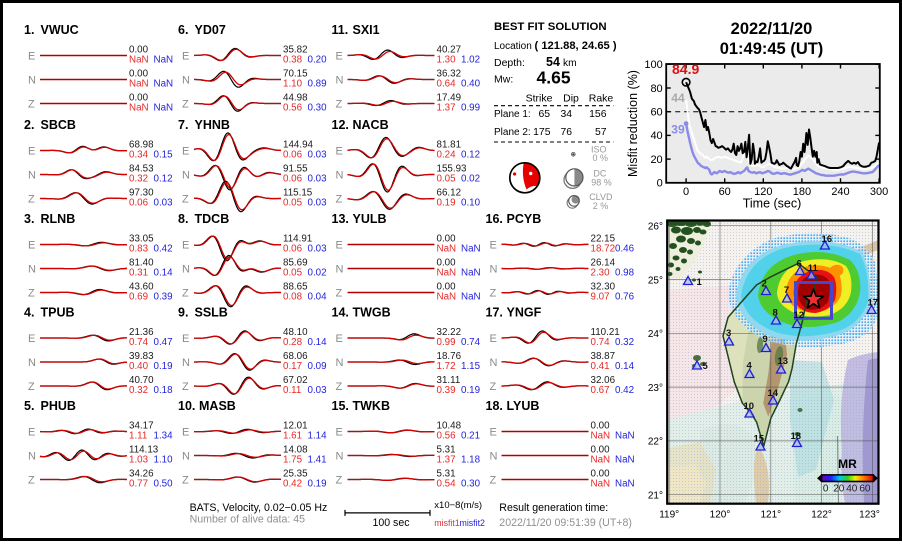 The height and width of the screenshot is (546, 902). Describe the element at coordinates (183, 219) in the screenshot. I see `svg-text: 8.` at that location.